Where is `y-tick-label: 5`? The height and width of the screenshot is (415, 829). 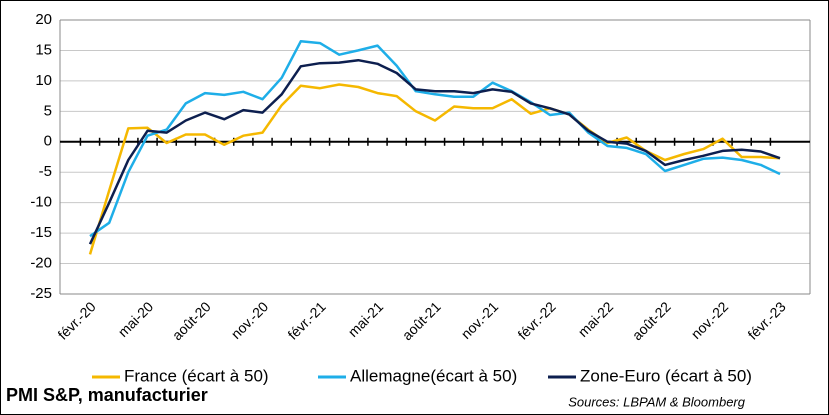 y-tick-label: 5 is located at coordinates (48, 110).